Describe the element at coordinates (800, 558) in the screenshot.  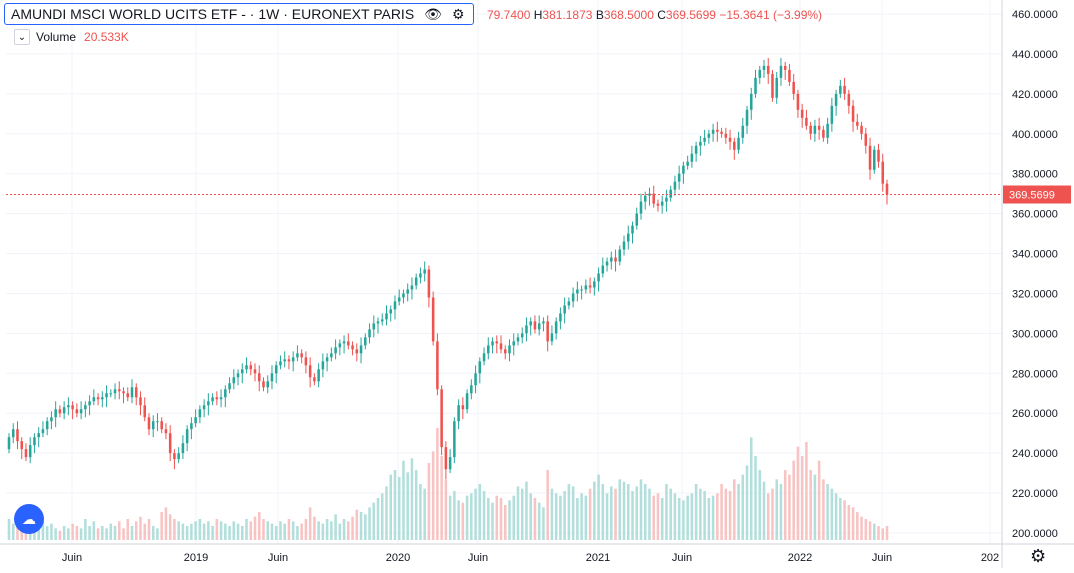
I see `time-tick-label: 2022` at that location.